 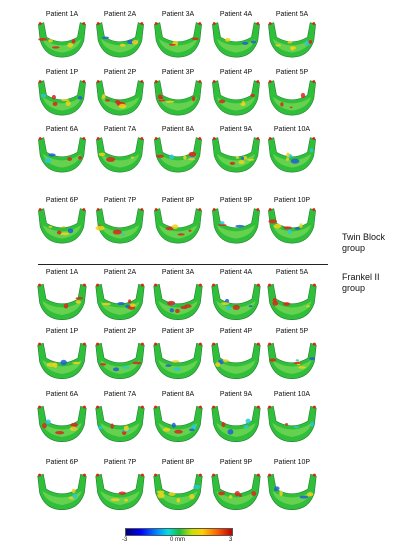 What do you see at coordinates (62, 394) in the screenshot?
I see `patient-label: Patient 6A` at bounding box center [62, 394].